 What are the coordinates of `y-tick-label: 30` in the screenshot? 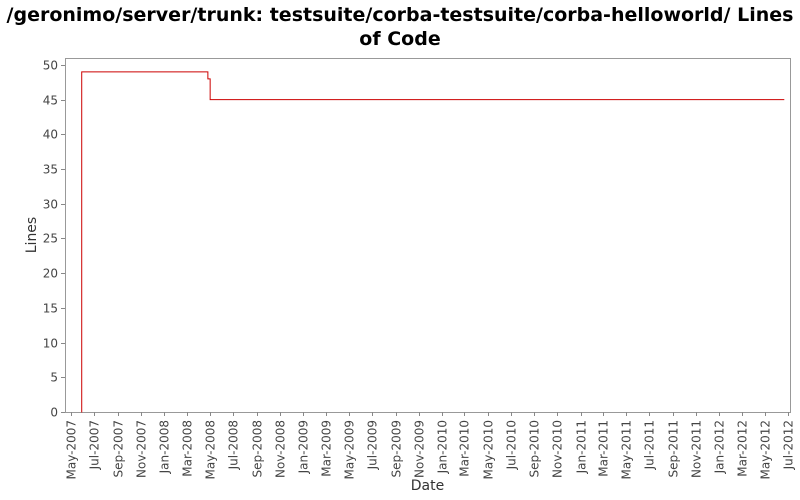 It's located at (50, 205).